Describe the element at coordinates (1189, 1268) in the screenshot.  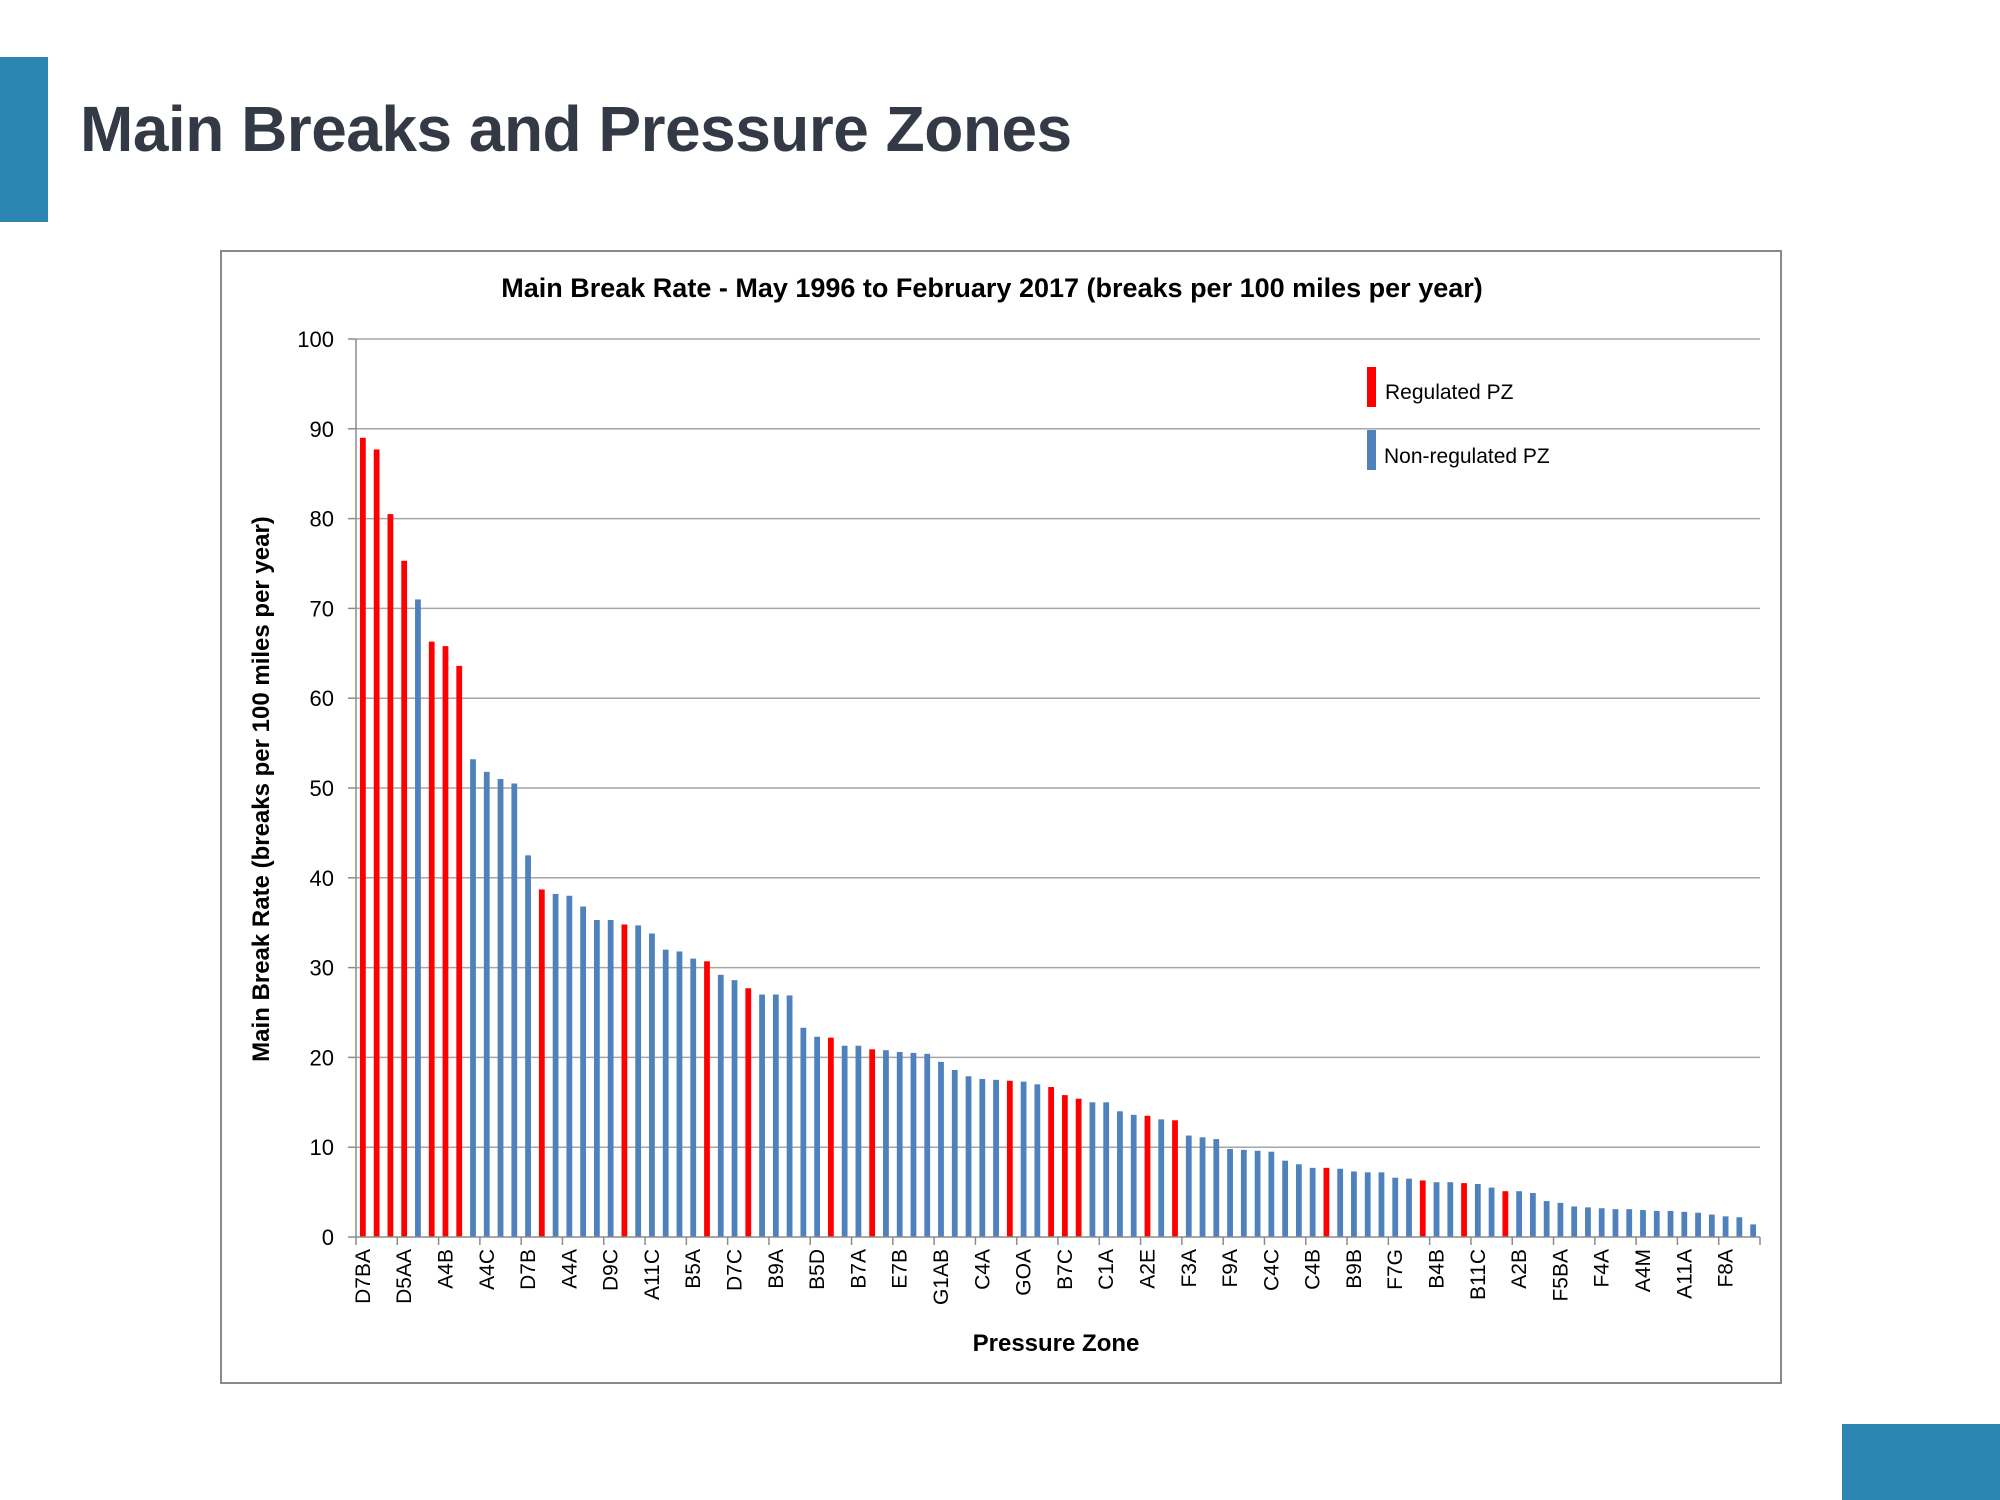
I see `x-tick-label: F3A` at that location.